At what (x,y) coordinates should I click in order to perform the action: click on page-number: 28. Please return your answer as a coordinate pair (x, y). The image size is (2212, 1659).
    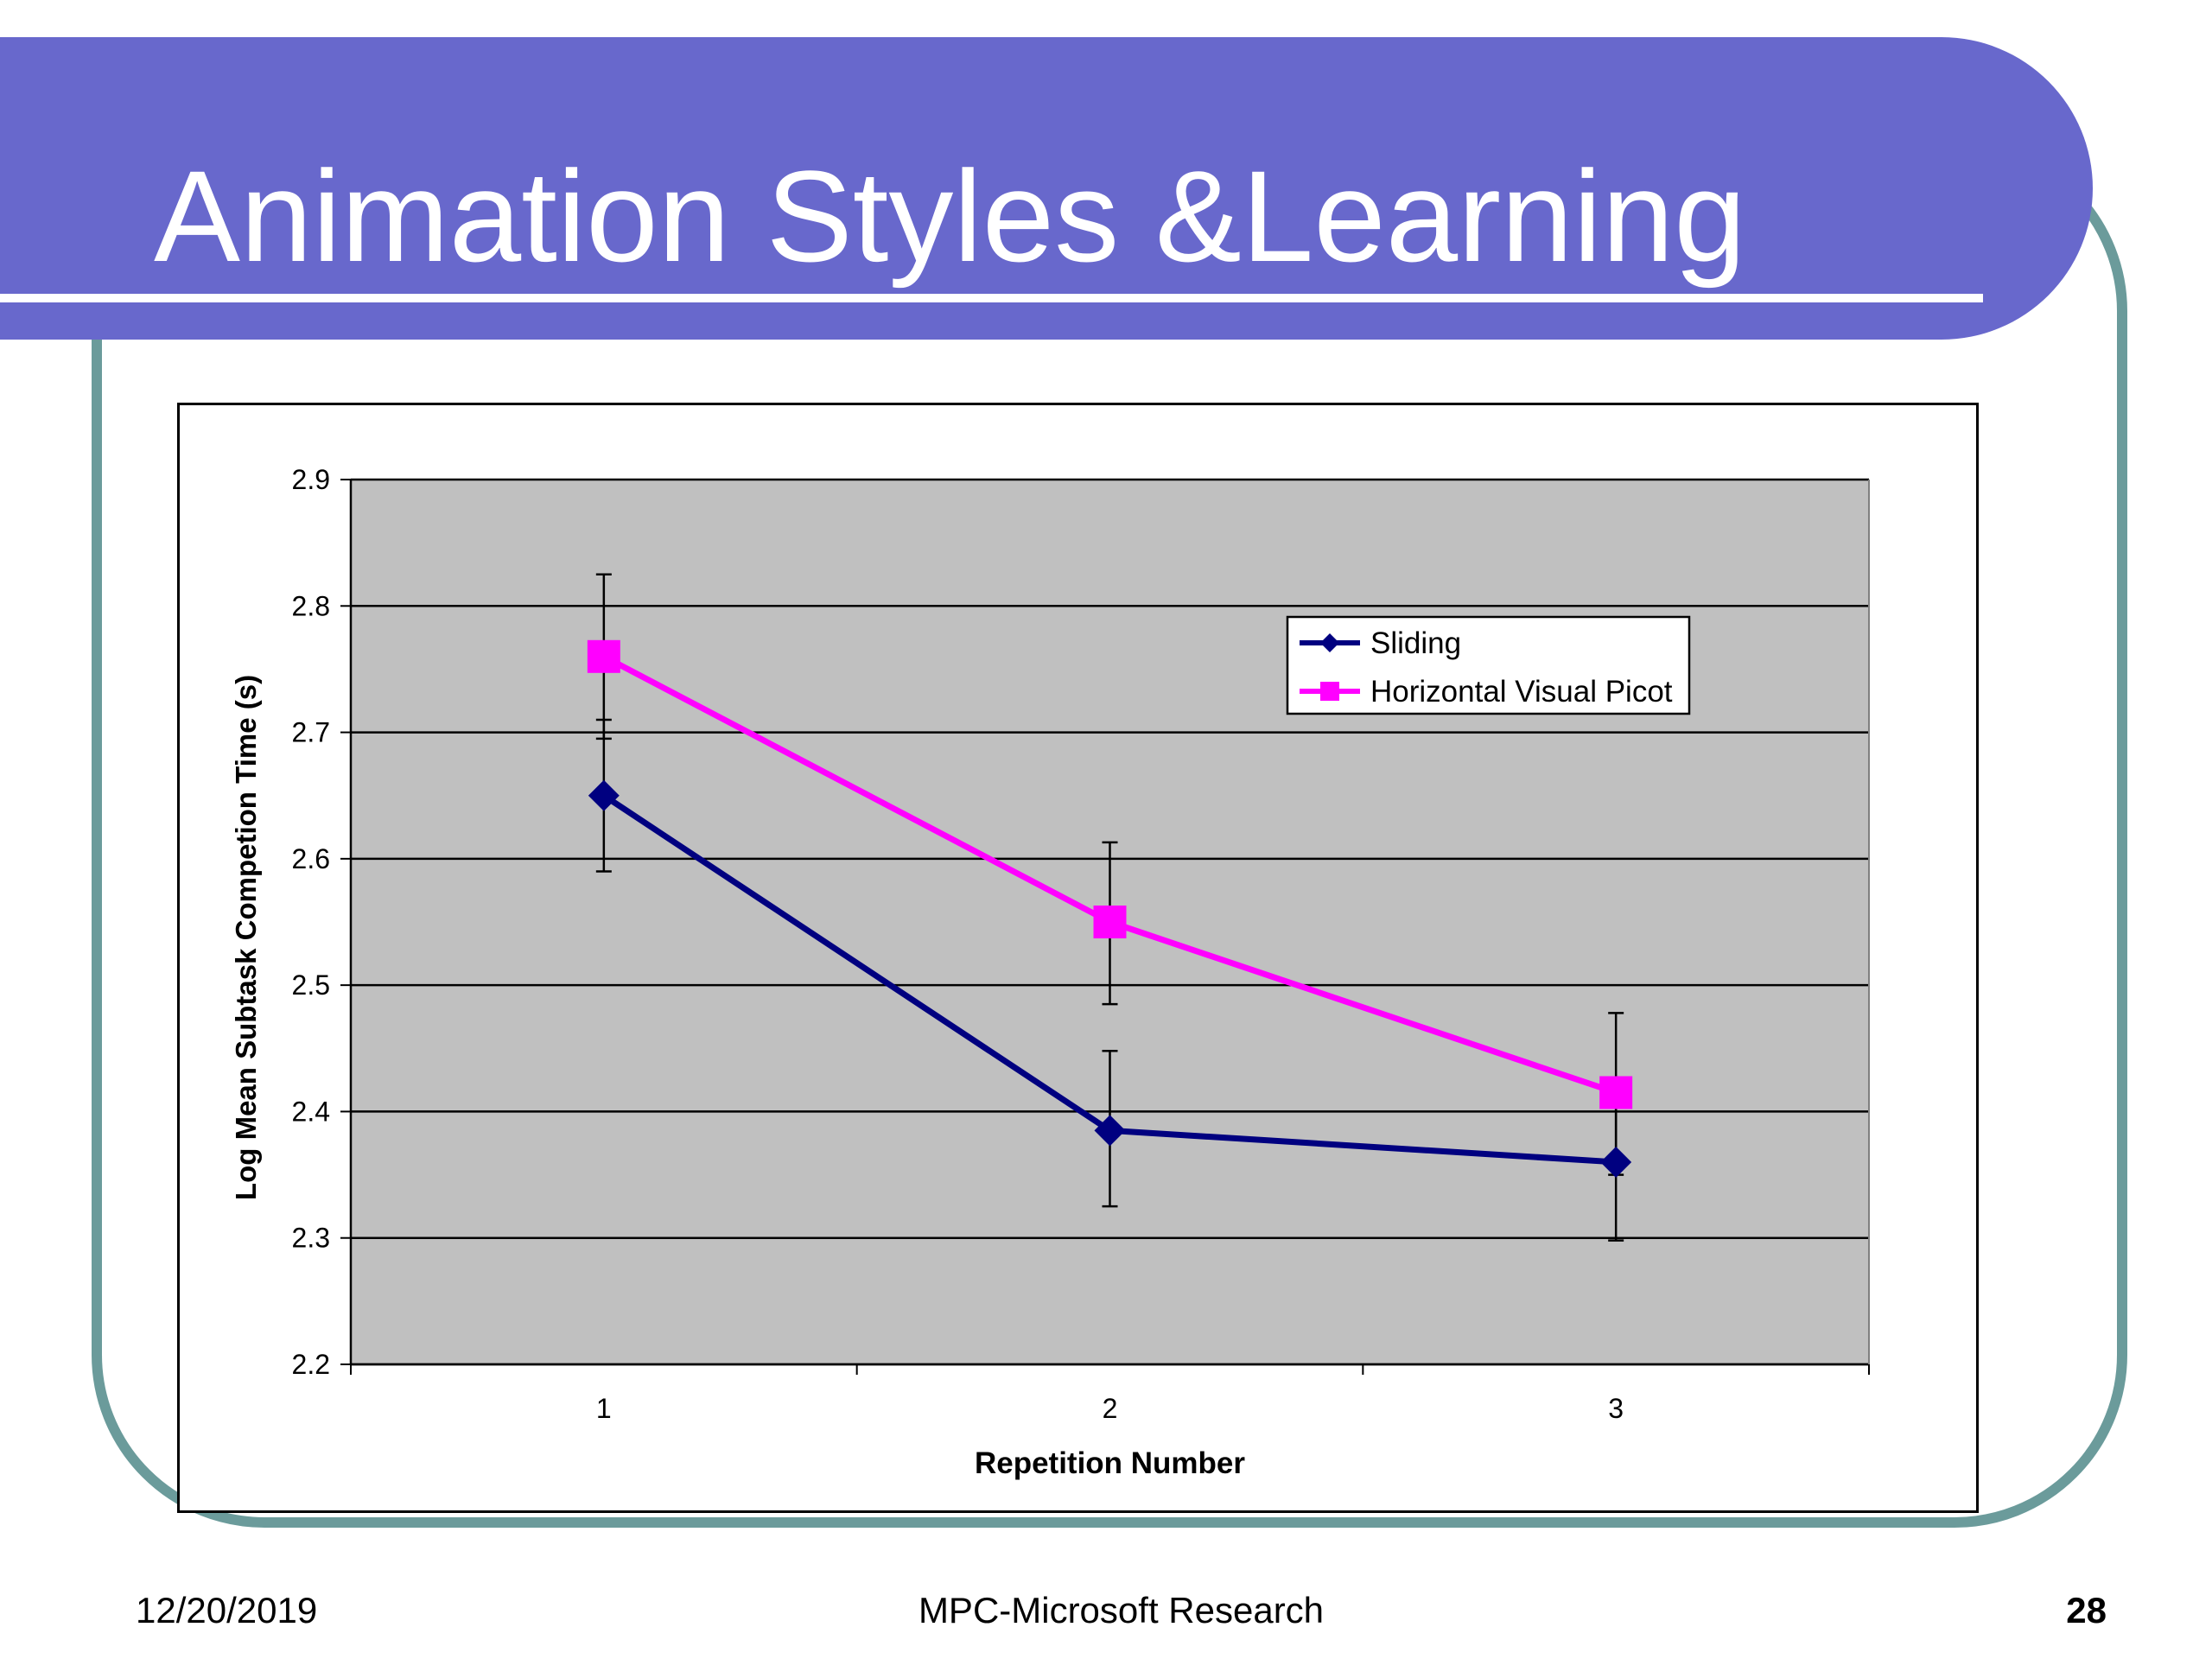
    Looking at the image, I should click on (2086, 1610).